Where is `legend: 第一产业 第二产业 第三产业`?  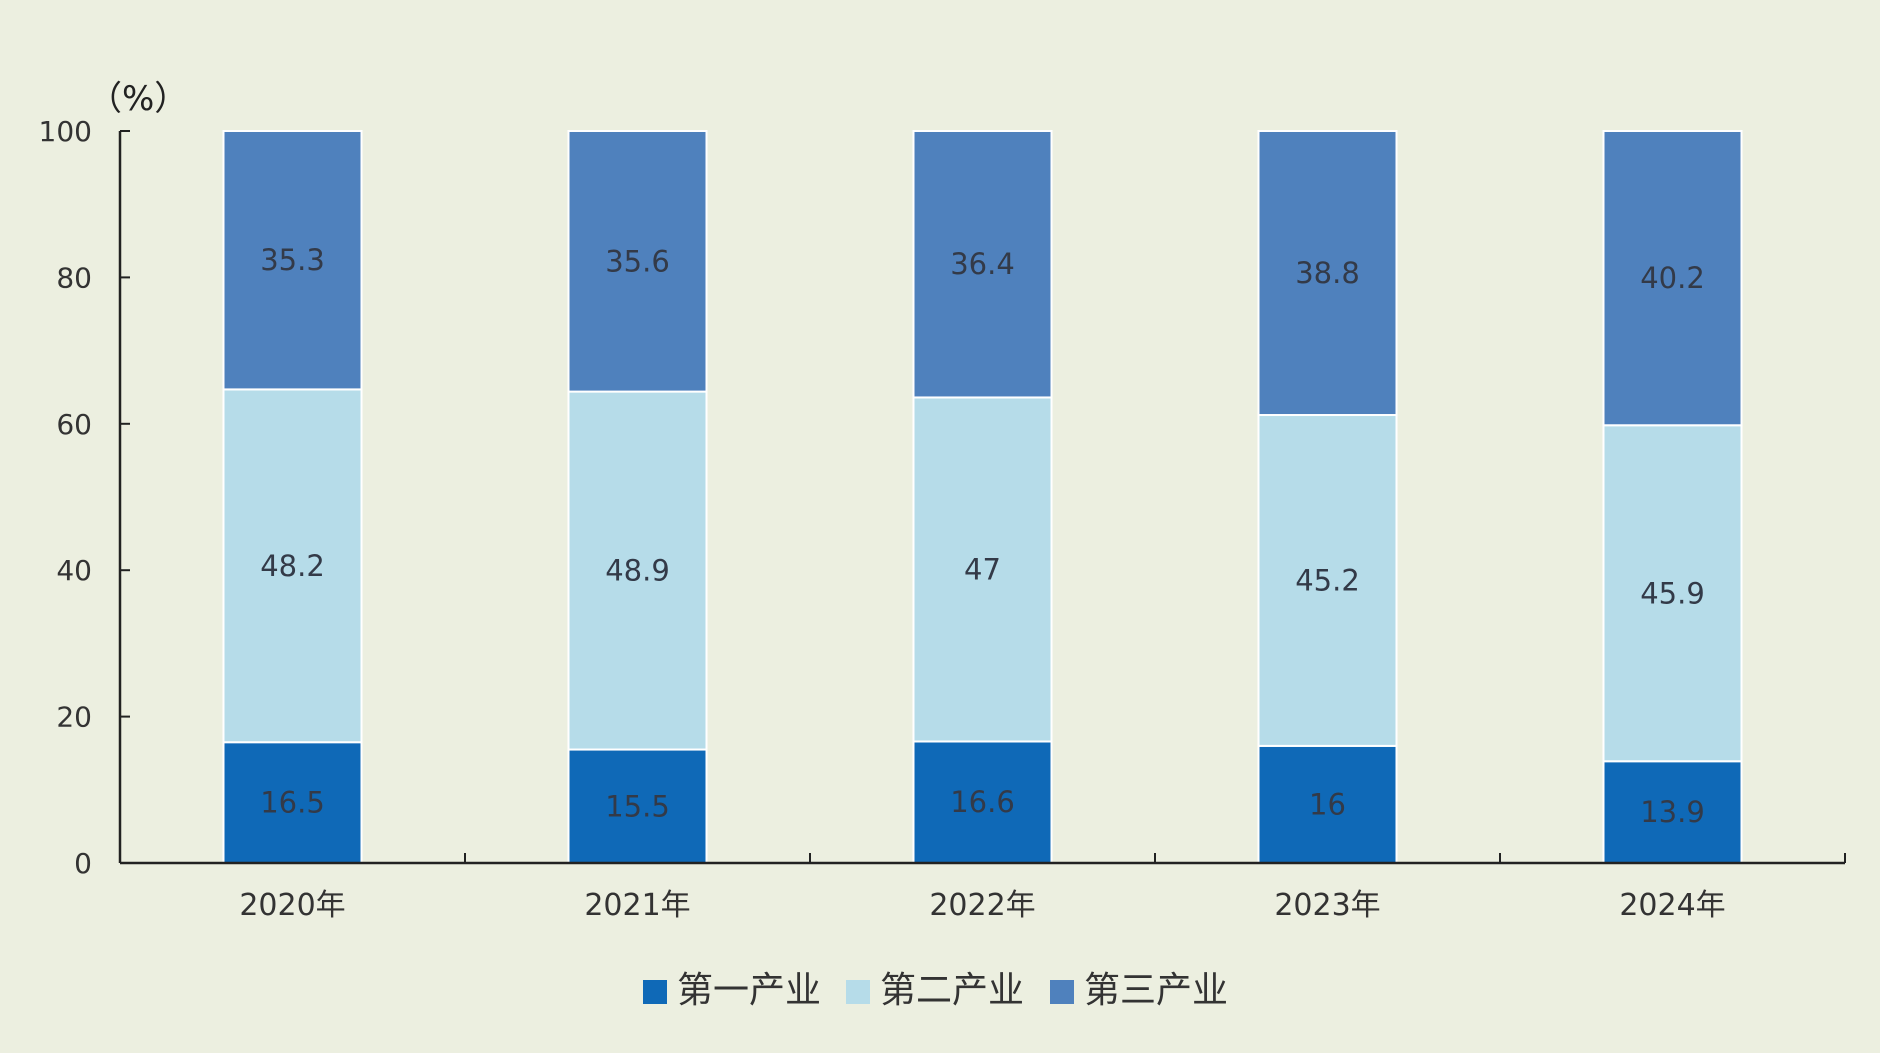 legend: 第一产业 第二产业 第三产业 is located at coordinates (935, 990).